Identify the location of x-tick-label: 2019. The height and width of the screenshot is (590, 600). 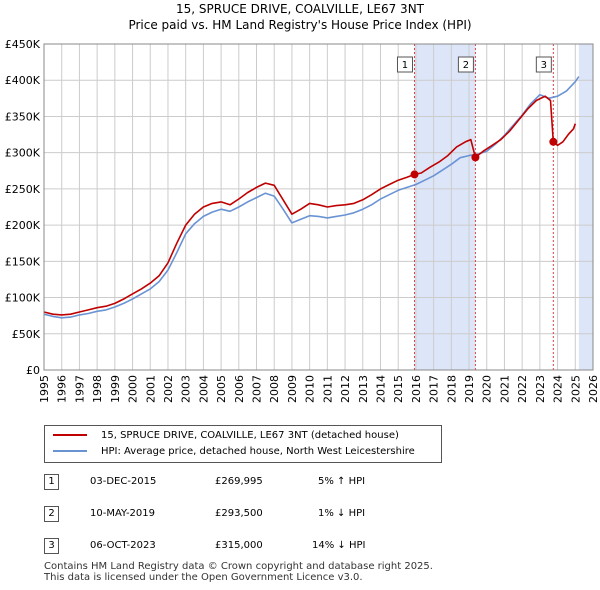
(469, 389).